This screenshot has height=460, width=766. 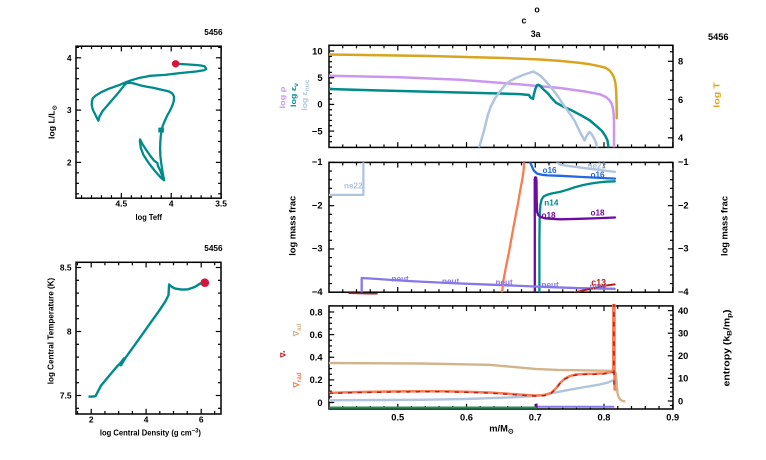 What do you see at coordinates (297, 380) in the screenshot?
I see `svg-text: ∇rad` at bounding box center [297, 380].